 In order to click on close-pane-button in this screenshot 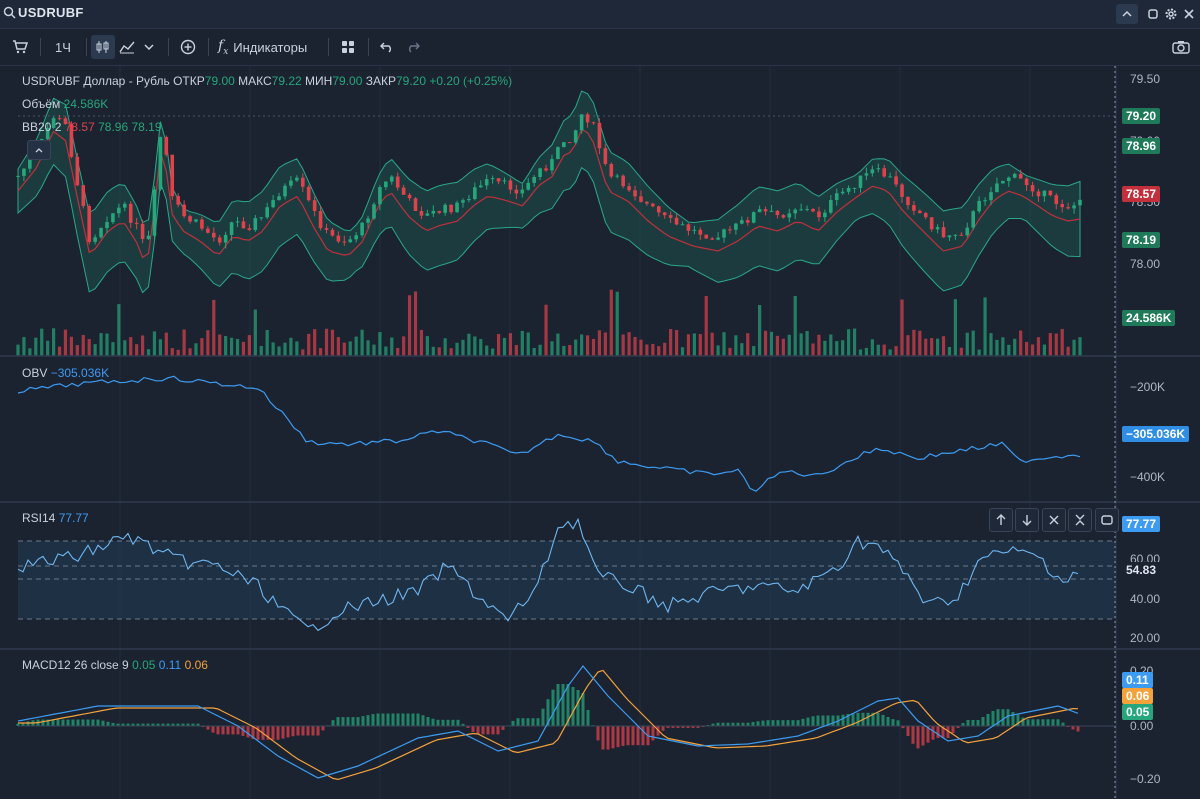, I will do `click(1054, 520)`.